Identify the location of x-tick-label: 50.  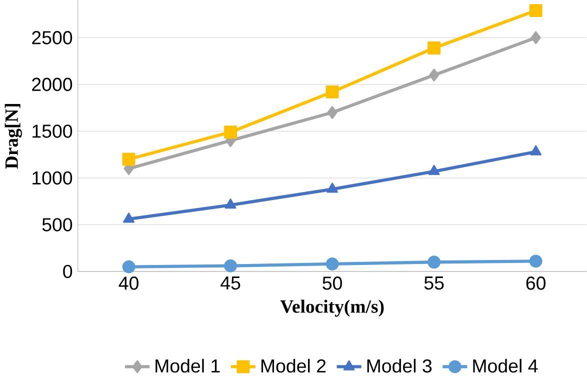
(332, 283).